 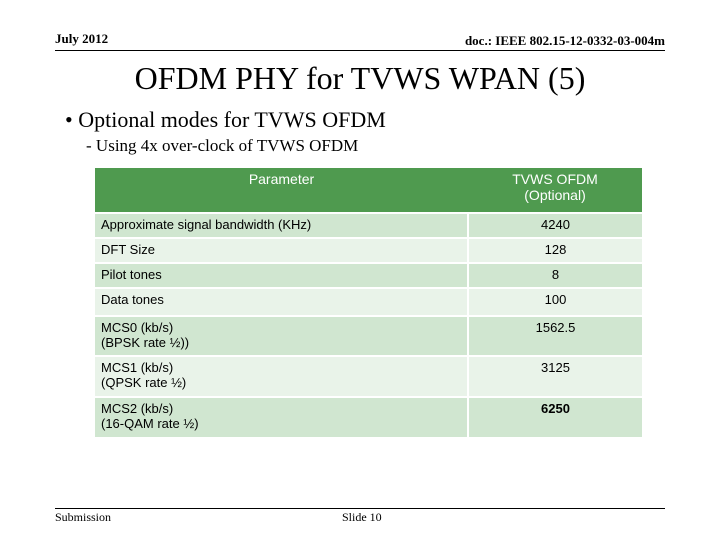 What do you see at coordinates (281, 251) in the screenshot?
I see `parameter-cell: DFT Size` at bounding box center [281, 251].